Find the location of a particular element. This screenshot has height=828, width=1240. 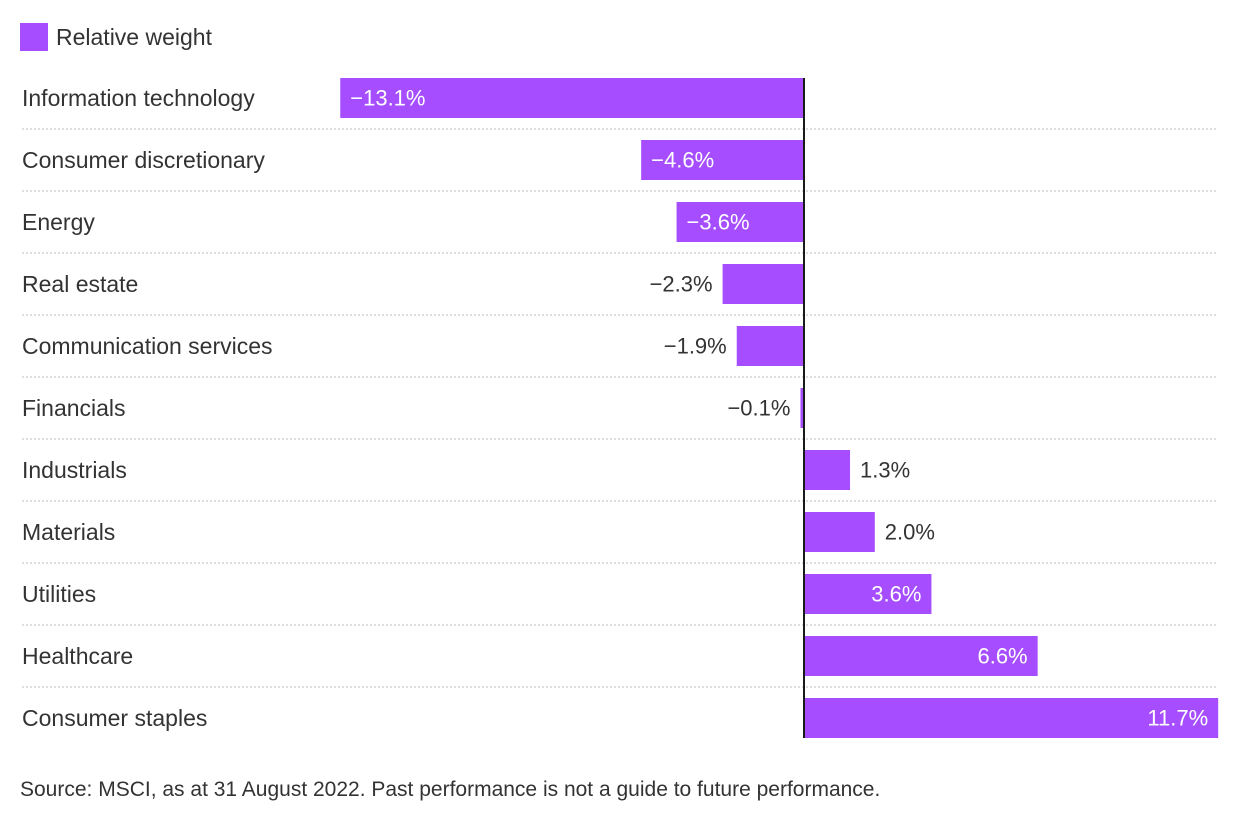

data-label: −2.3% is located at coordinates (681, 284).